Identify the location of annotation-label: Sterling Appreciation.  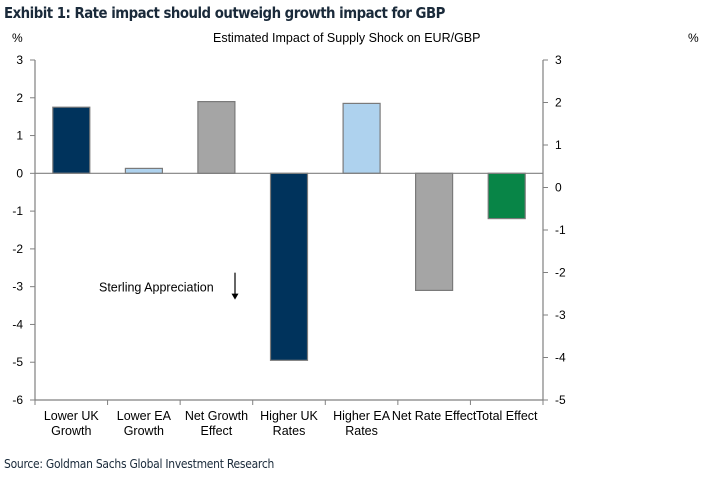
(156, 288).